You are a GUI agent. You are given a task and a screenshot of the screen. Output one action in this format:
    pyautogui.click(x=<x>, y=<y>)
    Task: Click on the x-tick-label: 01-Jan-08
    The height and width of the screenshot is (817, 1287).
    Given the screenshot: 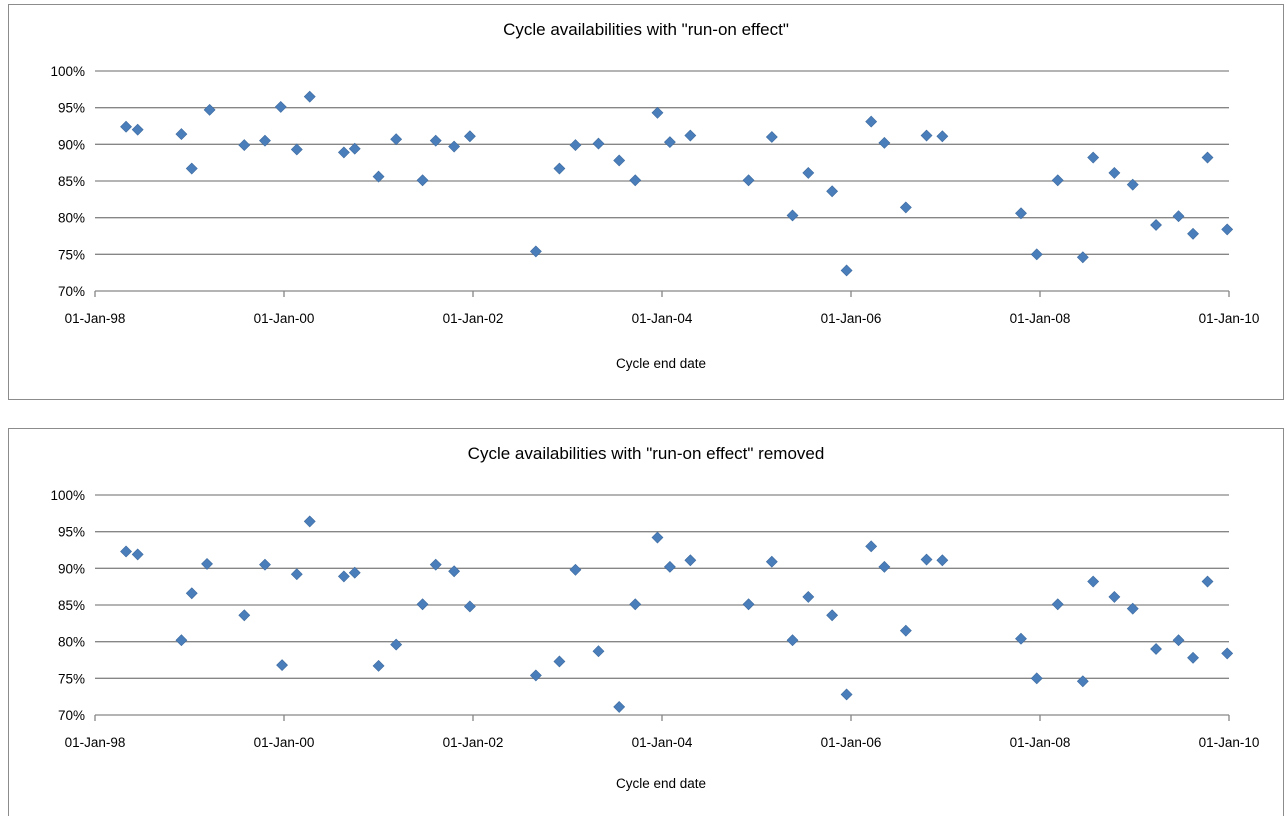 What is the action you would take?
    pyautogui.click(x=1040, y=742)
    